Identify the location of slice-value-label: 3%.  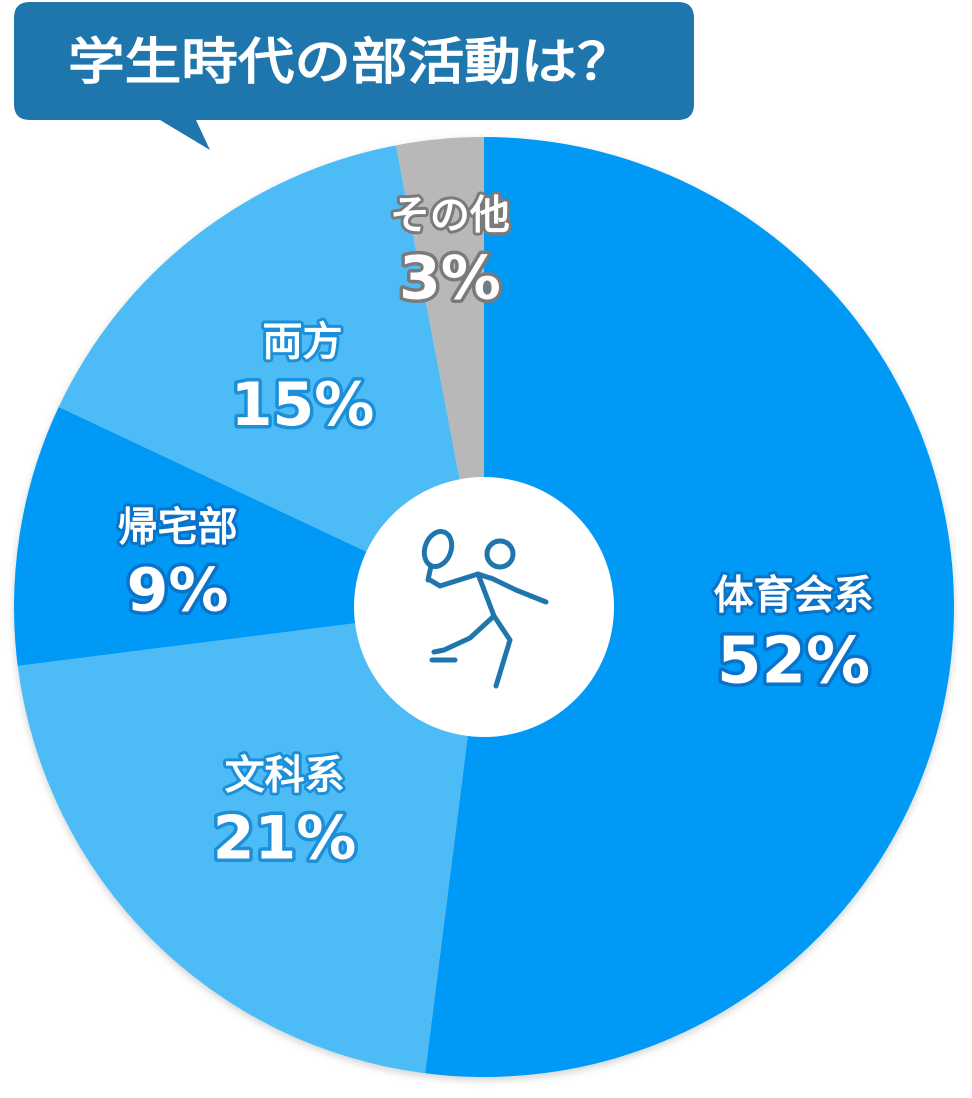
(450, 279).